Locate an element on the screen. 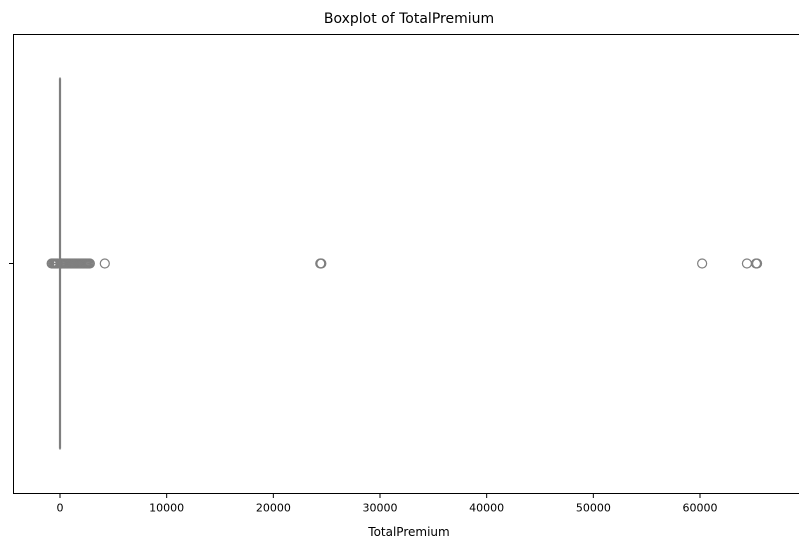 This screenshot has height=547, width=799. x-axis-label: TotalPremium is located at coordinates (408, 532).